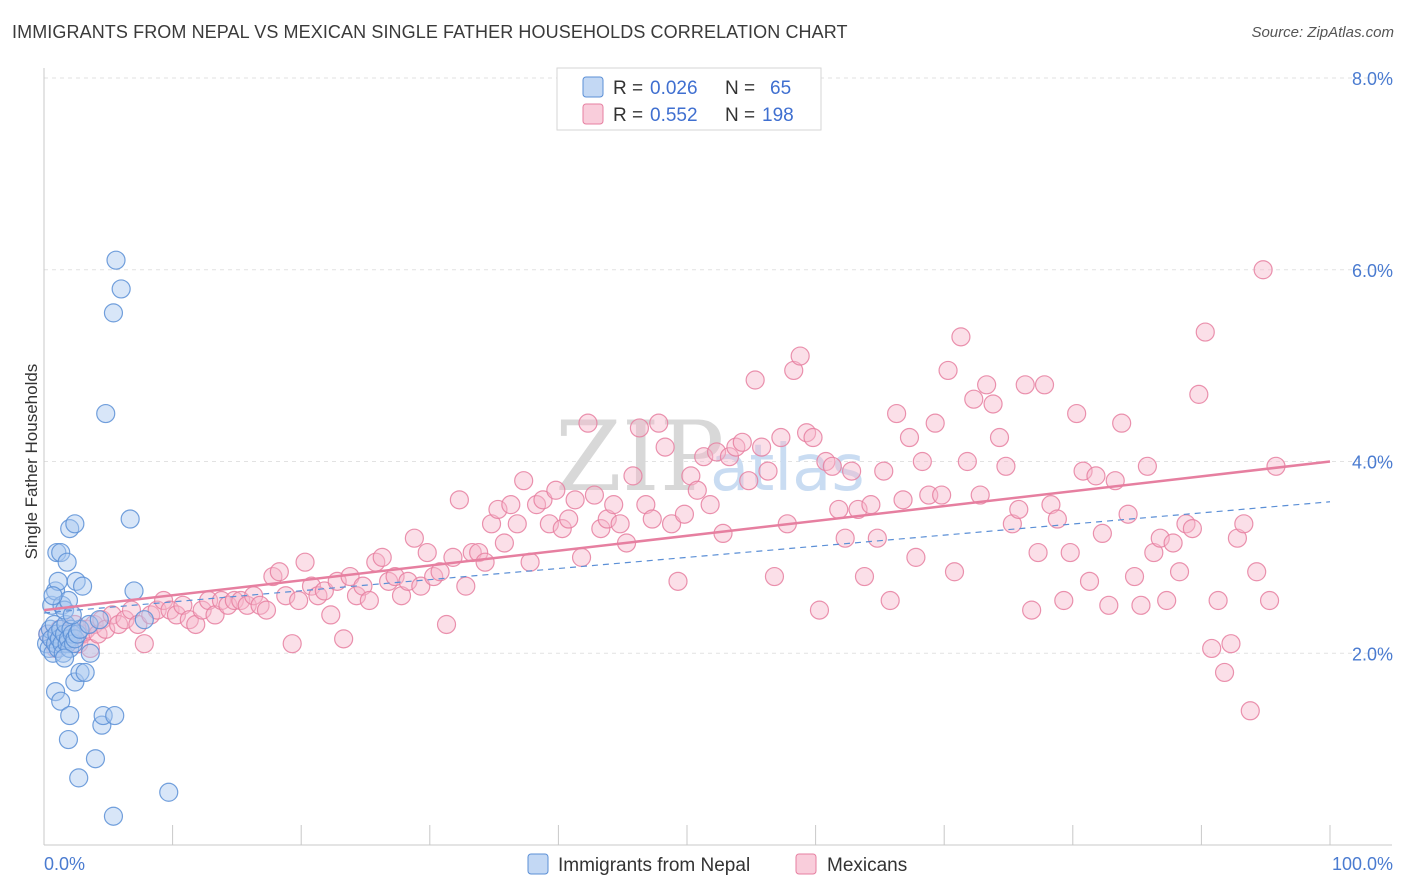 This screenshot has height=892, width=1406. I want to click on legend-r-label-mexicans: R =, so click(628, 115).